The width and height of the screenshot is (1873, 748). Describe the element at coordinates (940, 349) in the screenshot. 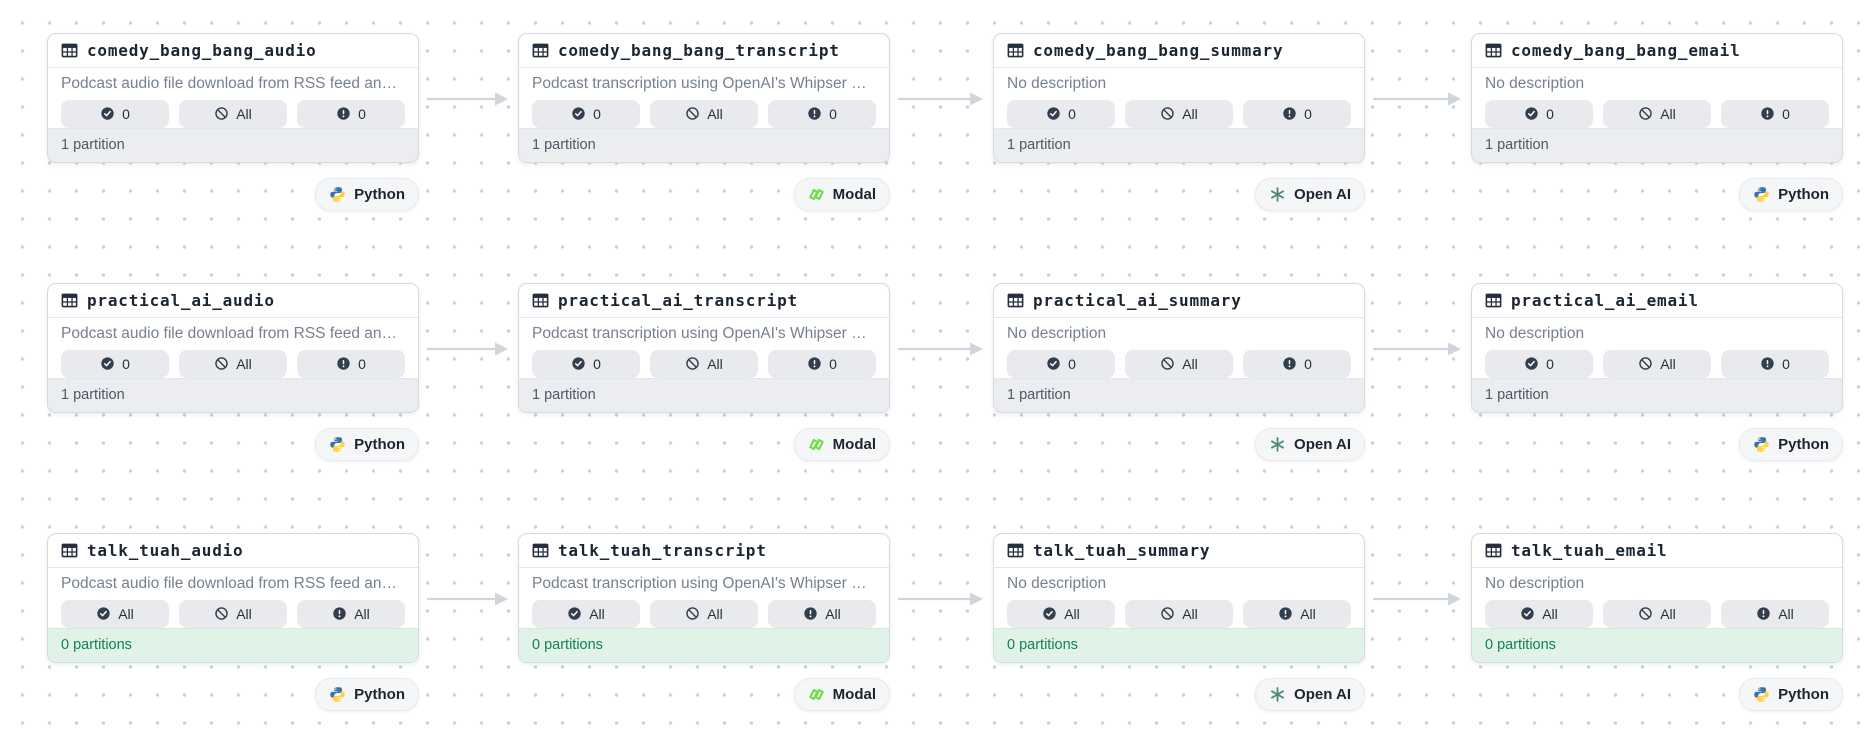

I see `edge-arrow` at that location.